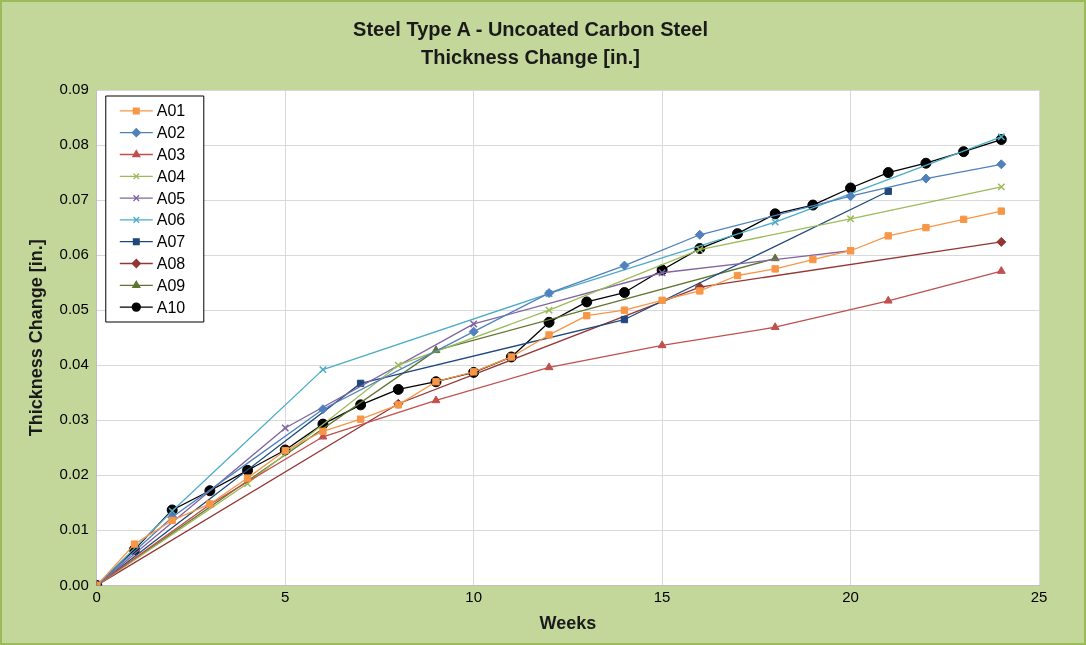  Describe the element at coordinates (171, 263) in the screenshot. I see `legend-label: A08` at that location.